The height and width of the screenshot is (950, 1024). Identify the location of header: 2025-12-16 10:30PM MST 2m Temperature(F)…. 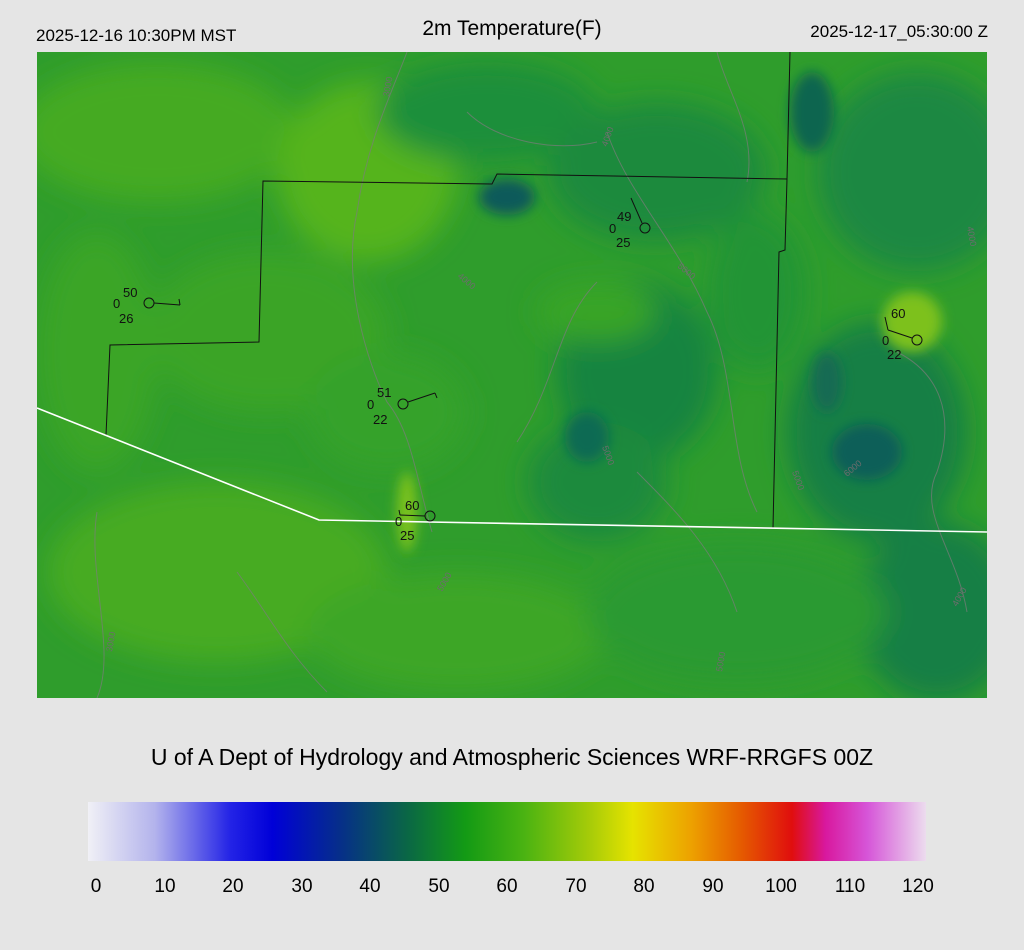
(512, 26).